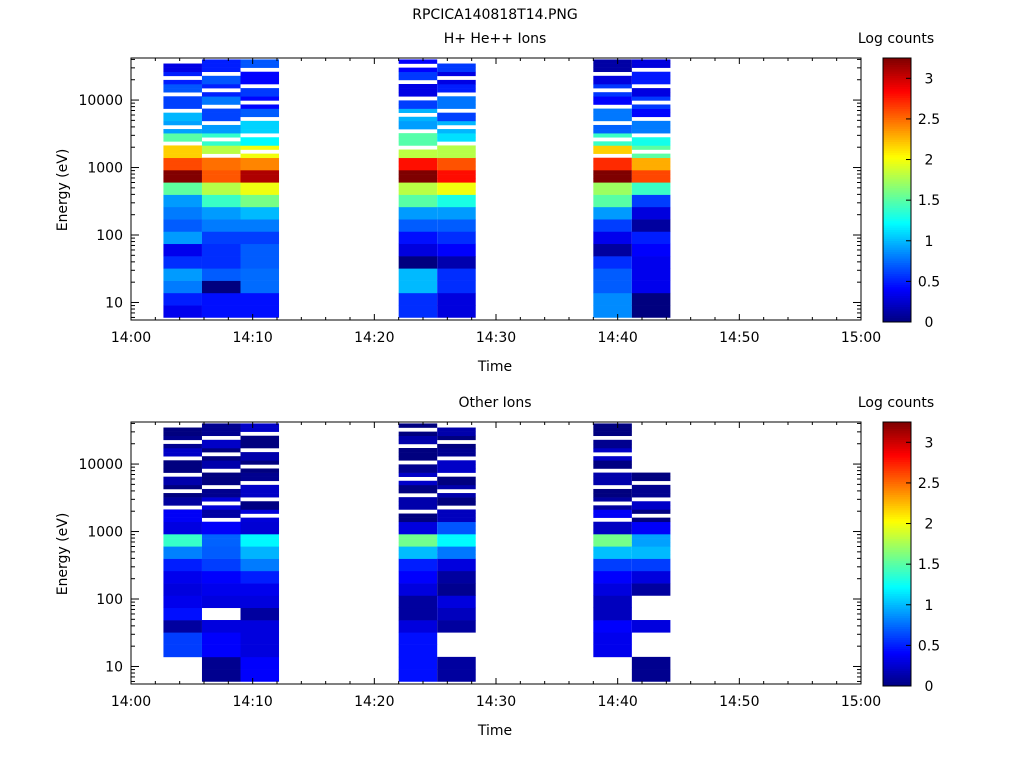  Describe the element at coordinates (929, 79) in the screenshot. I see `colorbar-tick-label: 3` at that location.